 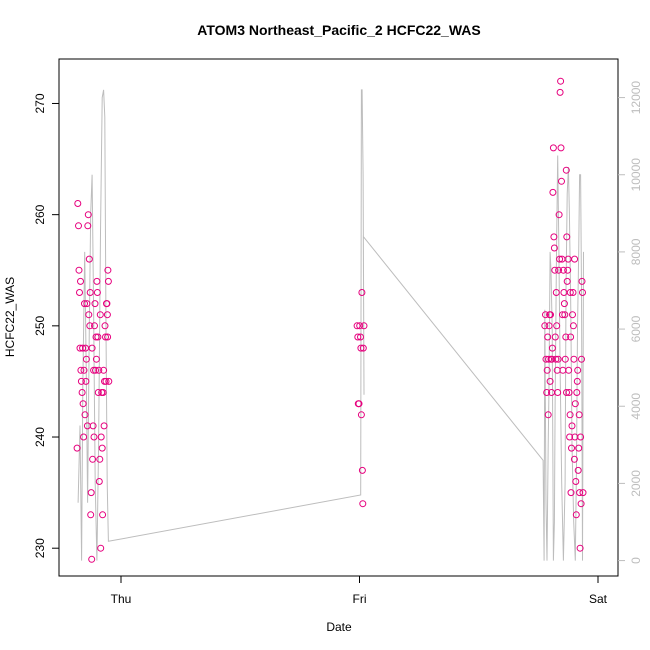 What do you see at coordinates (598, 599) in the screenshot?
I see `x-tick-label-2: Sat` at bounding box center [598, 599].